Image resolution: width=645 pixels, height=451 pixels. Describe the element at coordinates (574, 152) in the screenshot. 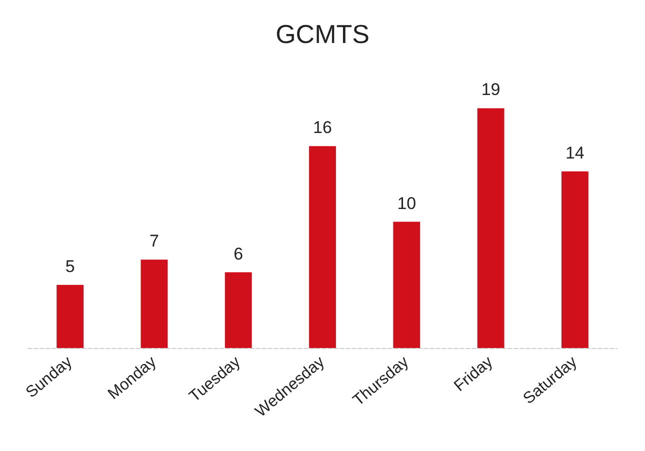

I see `data-label: 14` at that location.